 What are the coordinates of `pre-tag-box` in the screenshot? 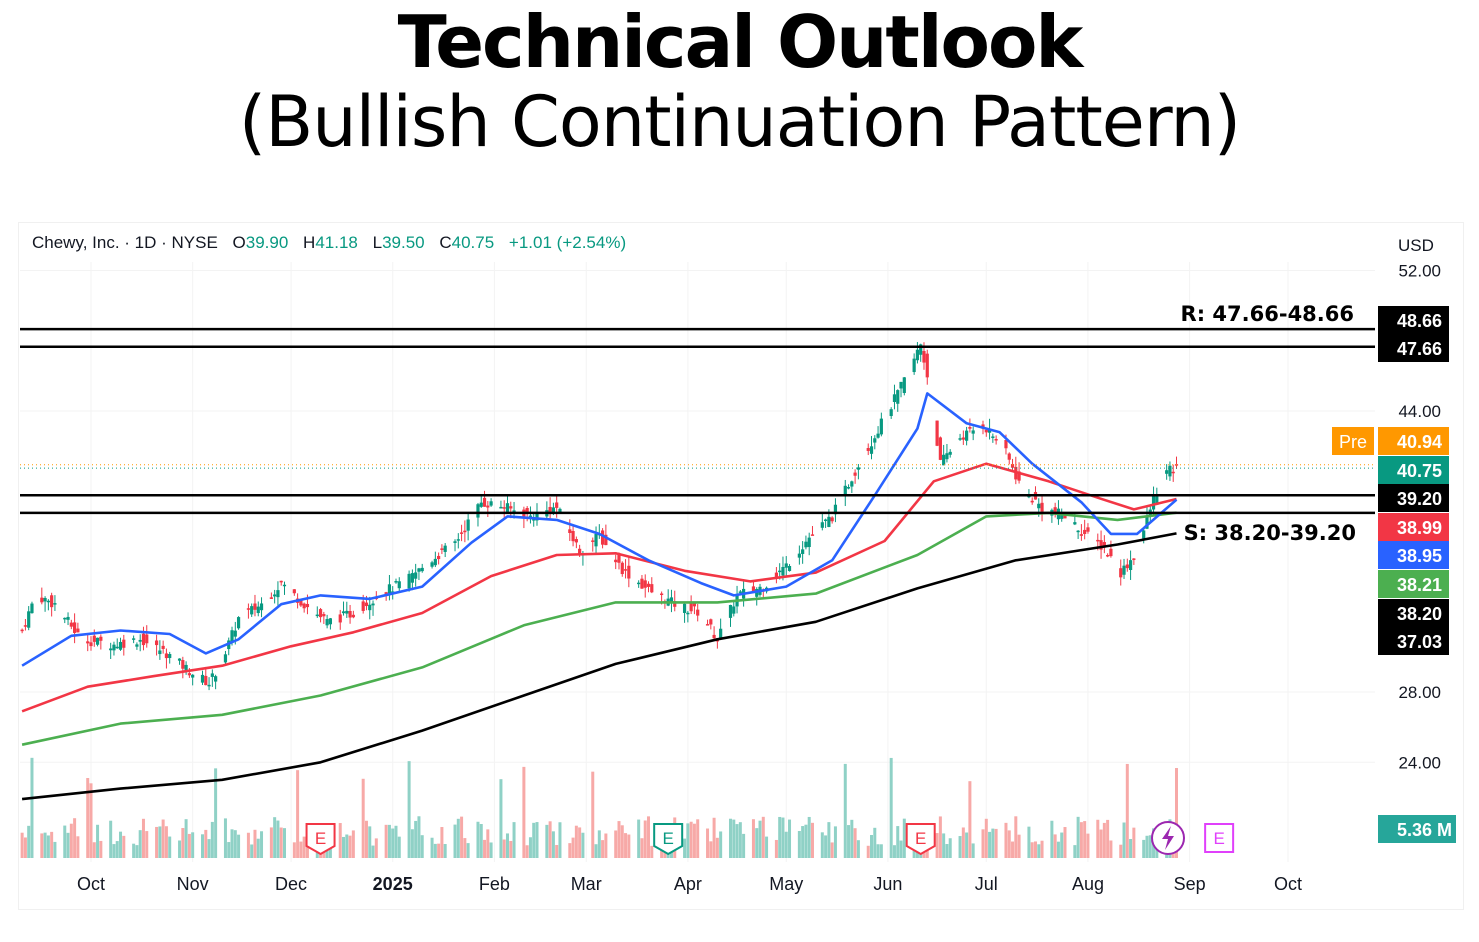 It's located at (1353, 441).